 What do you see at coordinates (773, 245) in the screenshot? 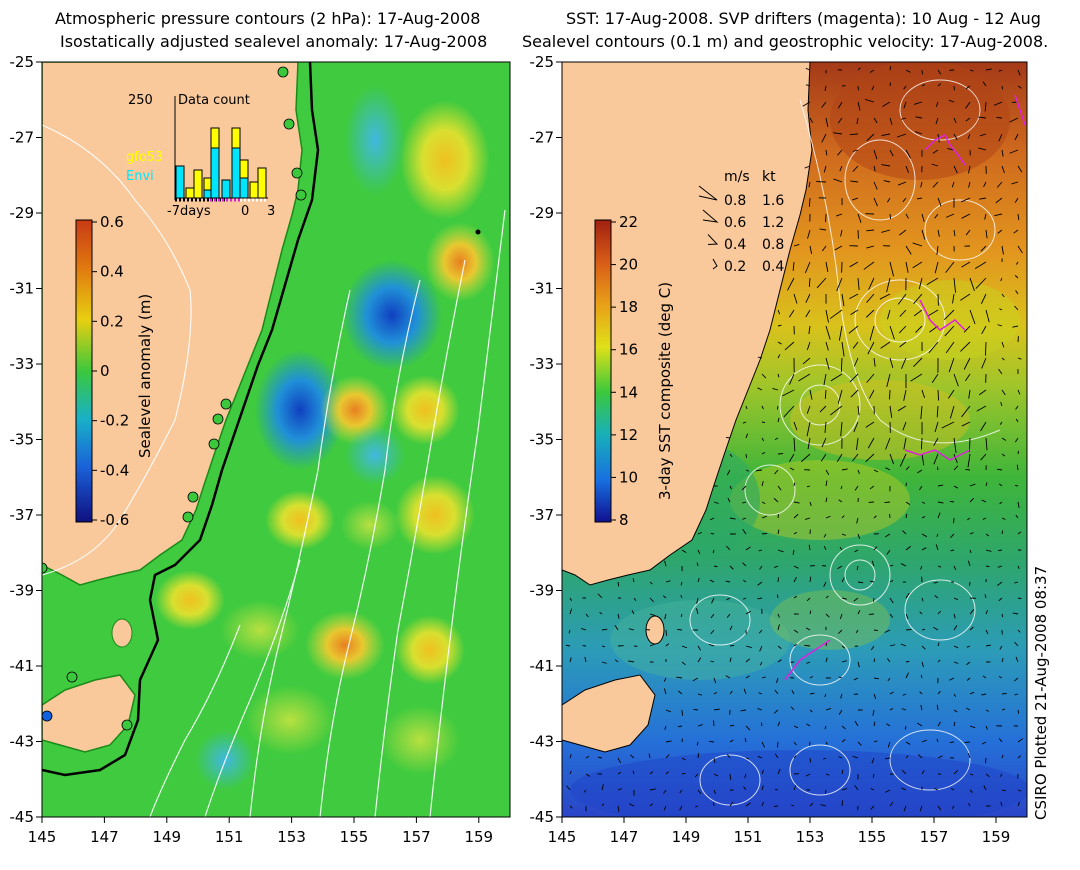
I see `speed-legend-kt: 0.8` at bounding box center [773, 245].